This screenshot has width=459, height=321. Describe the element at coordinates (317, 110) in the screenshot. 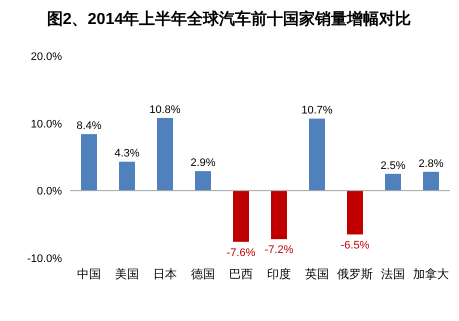

I see `data-label: 10.7%` at that location.